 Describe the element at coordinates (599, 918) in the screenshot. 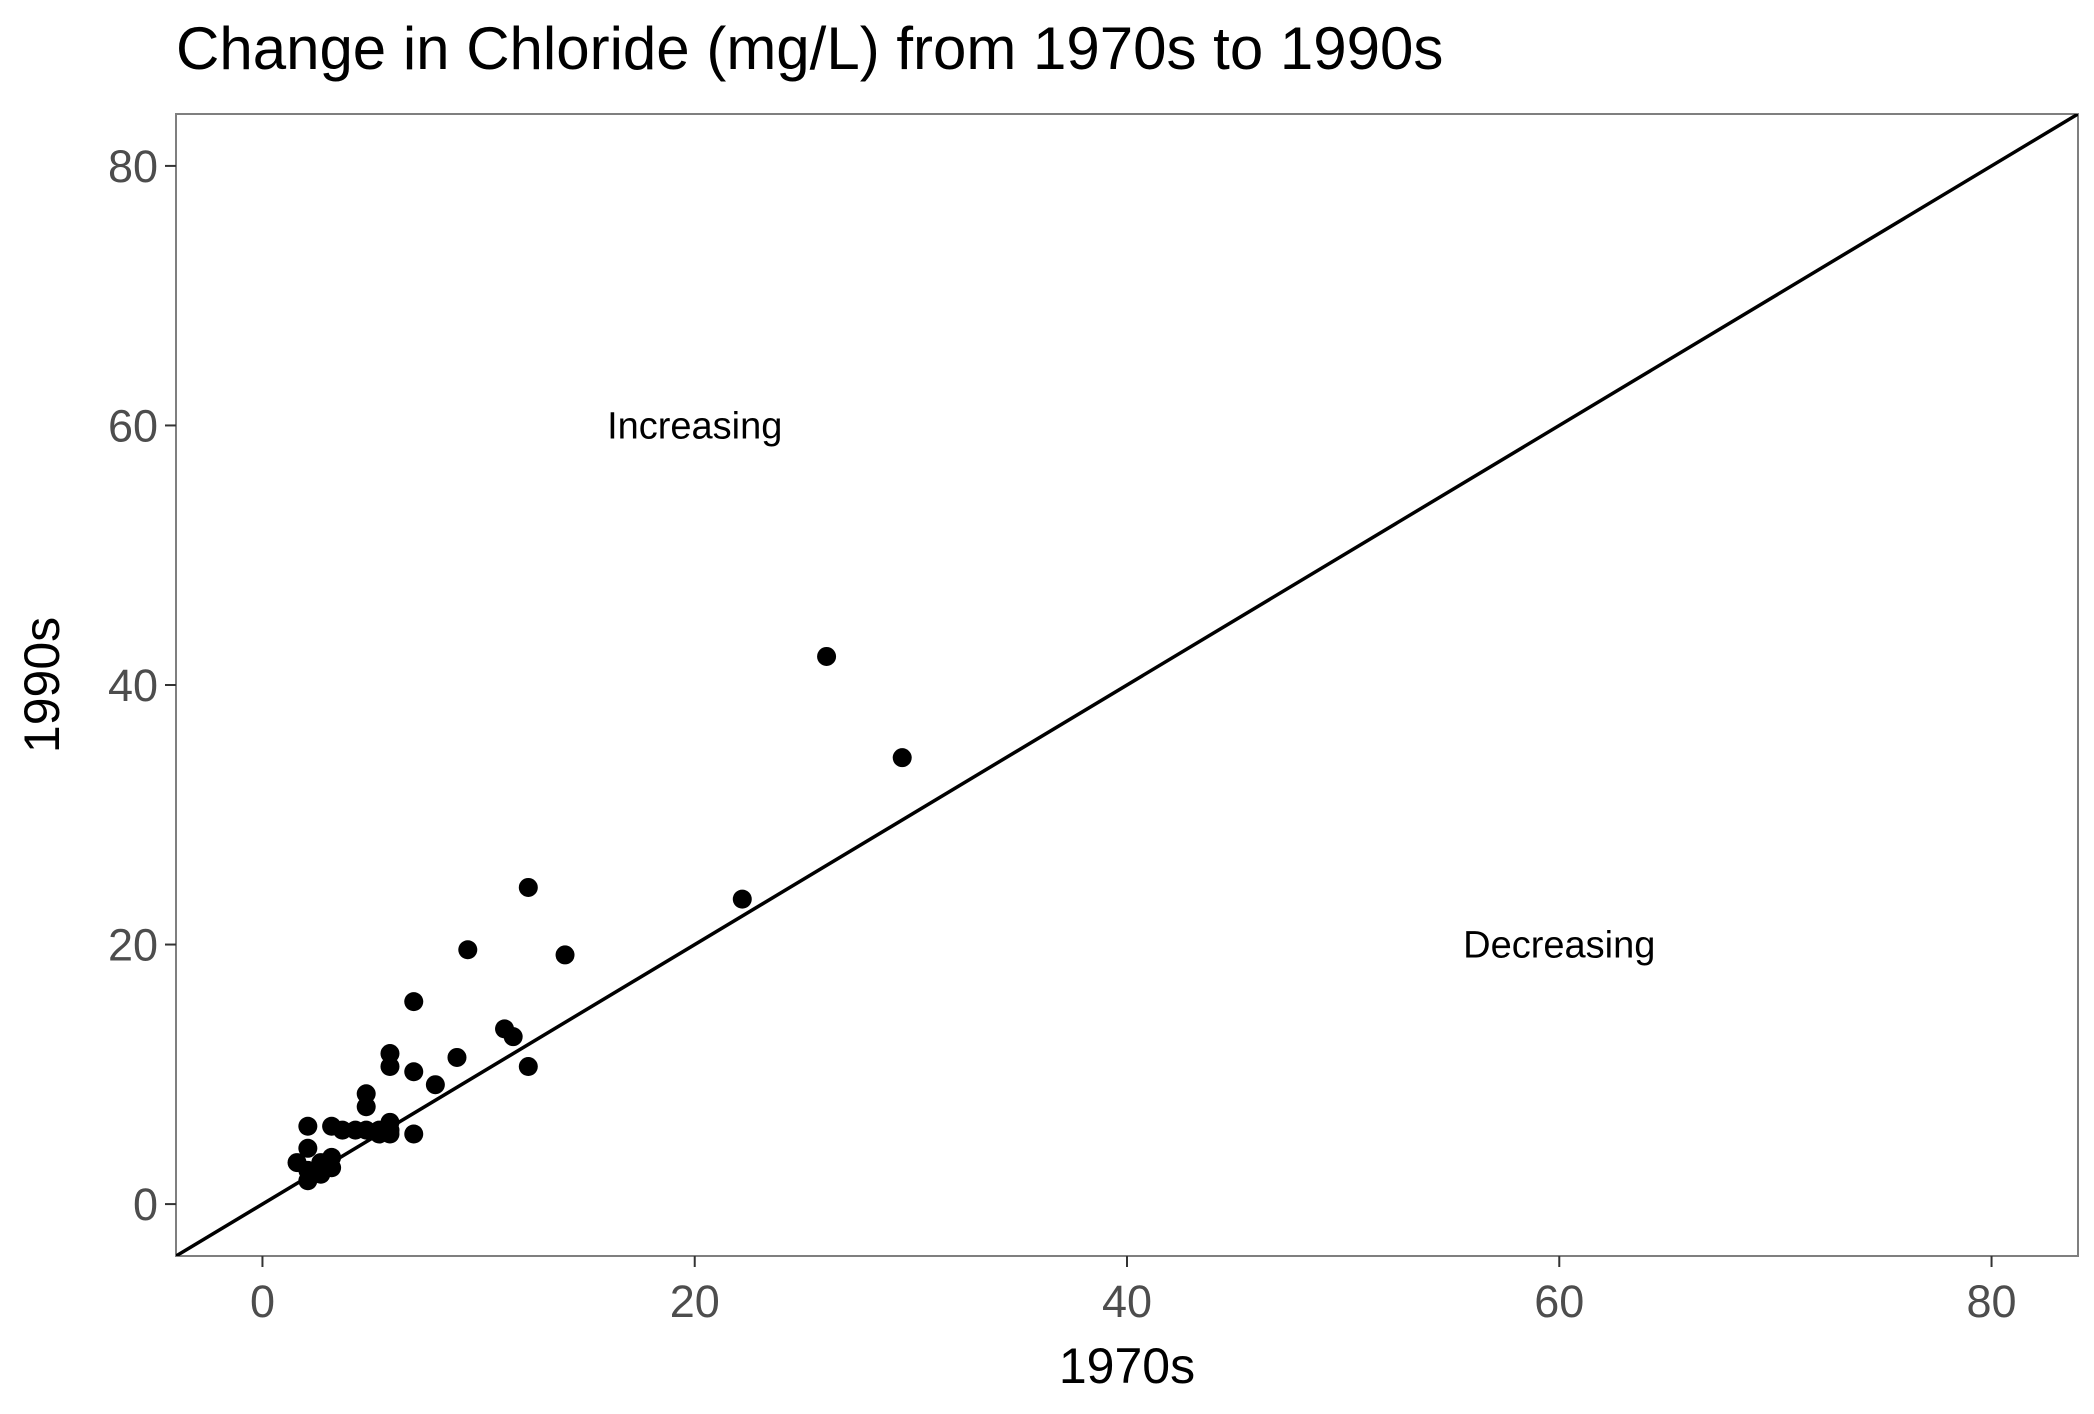

I see `points-group` at that location.